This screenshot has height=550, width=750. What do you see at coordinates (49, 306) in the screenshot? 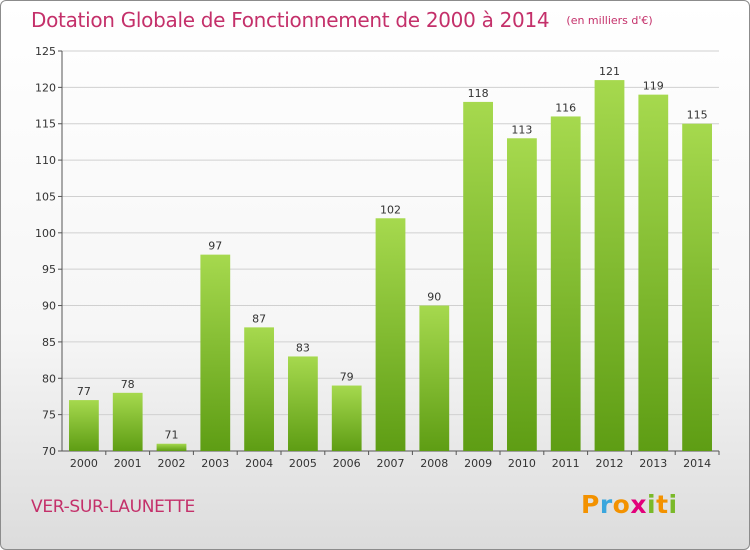
I see `y-tick-label: 90` at bounding box center [49, 306].